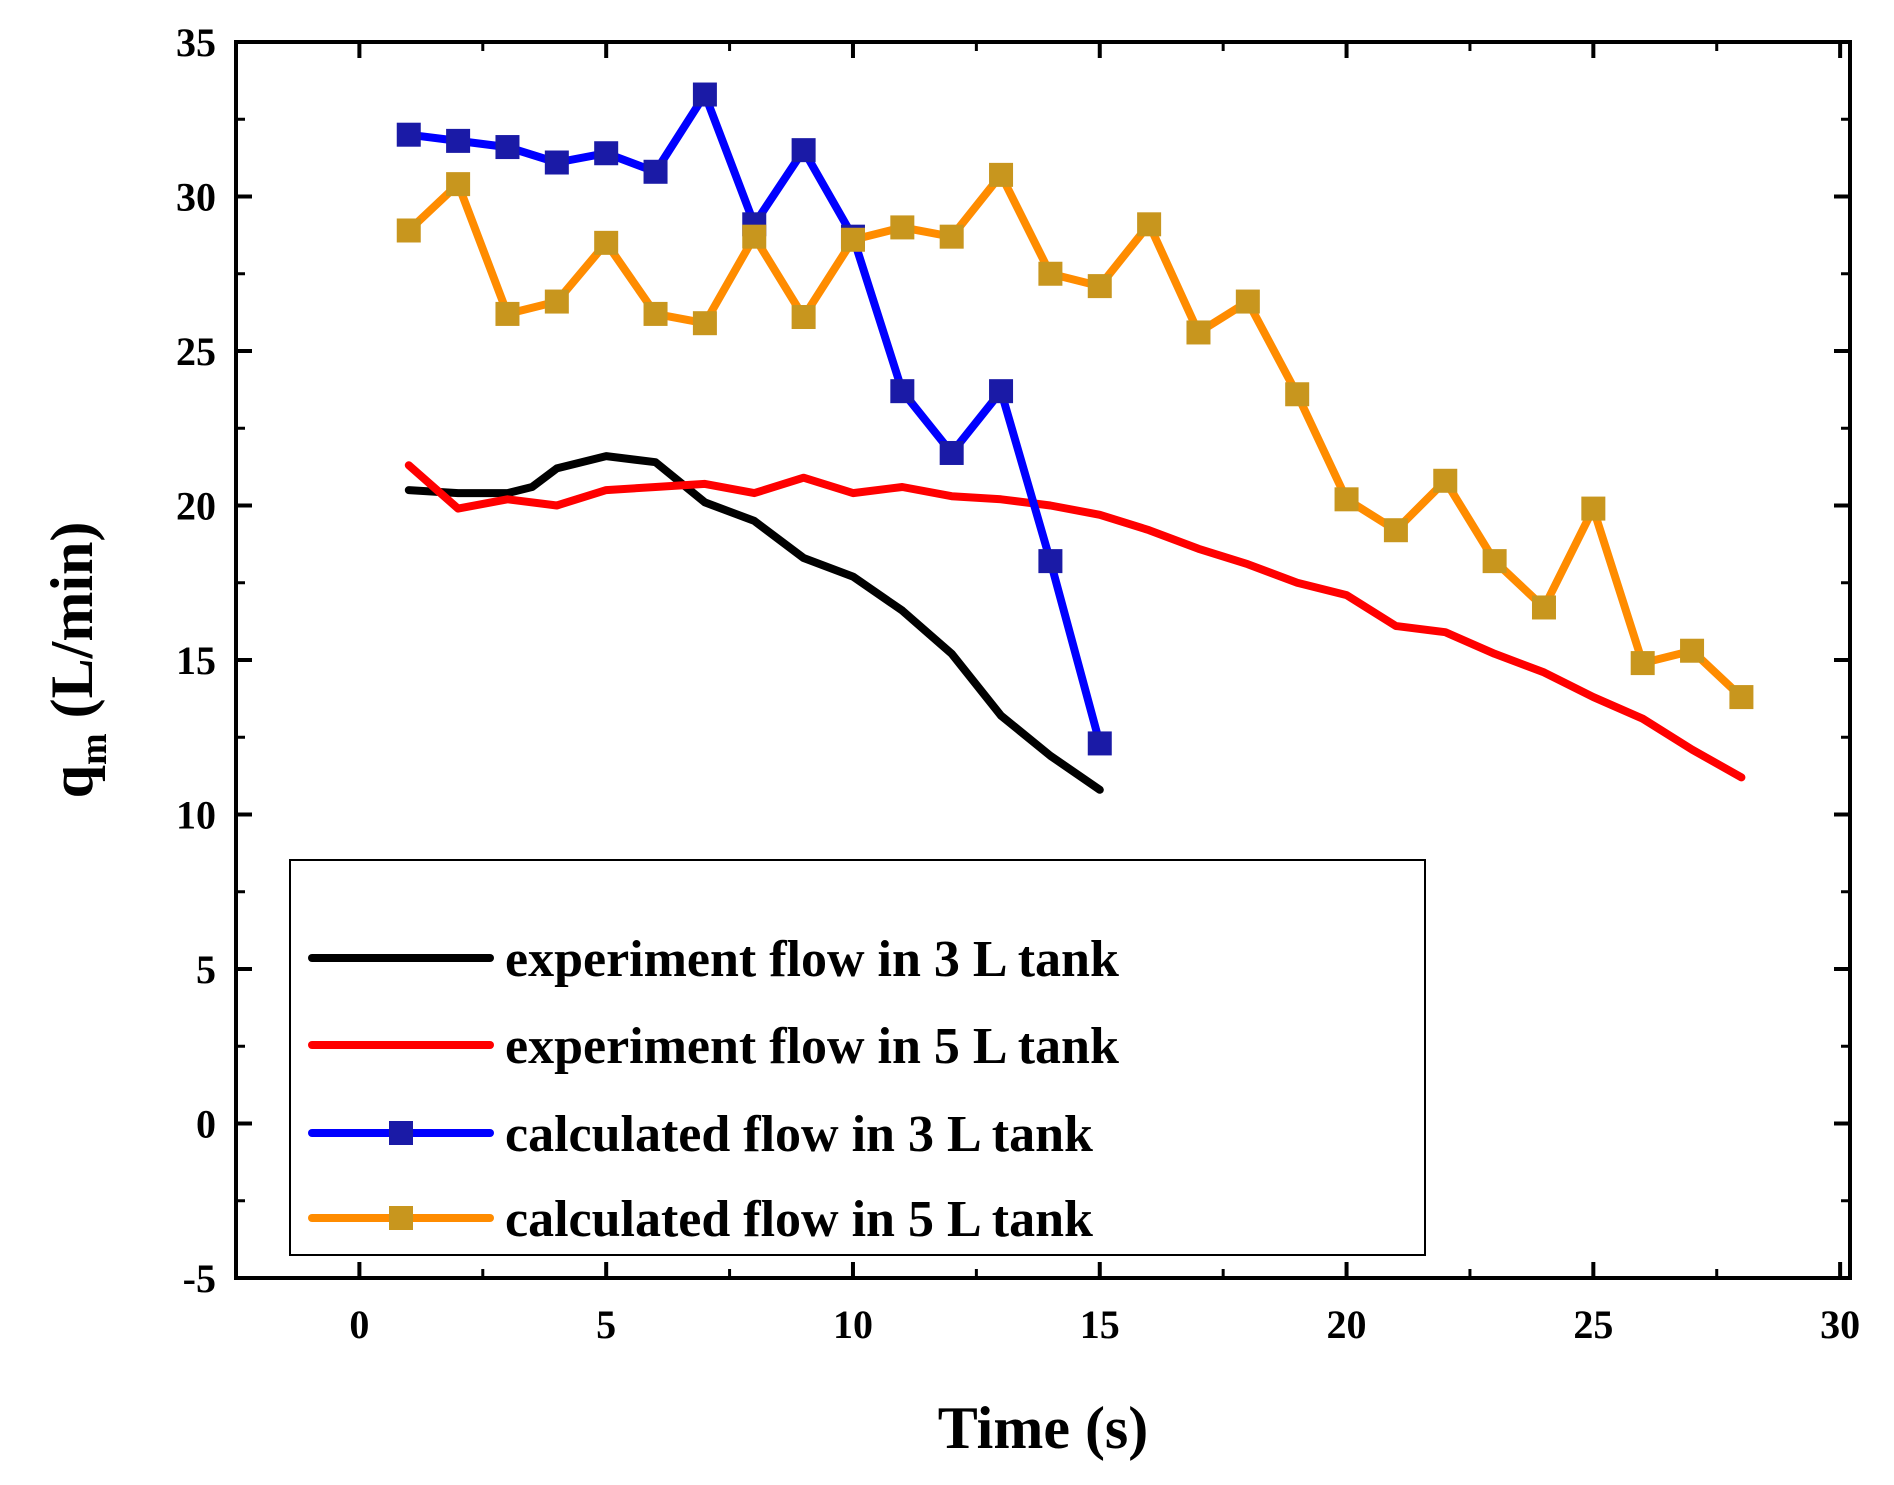 This screenshot has height=1485, width=1894. Describe the element at coordinates (196, 660) in the screenshot. I see `y-tick-label: 15` at that location.